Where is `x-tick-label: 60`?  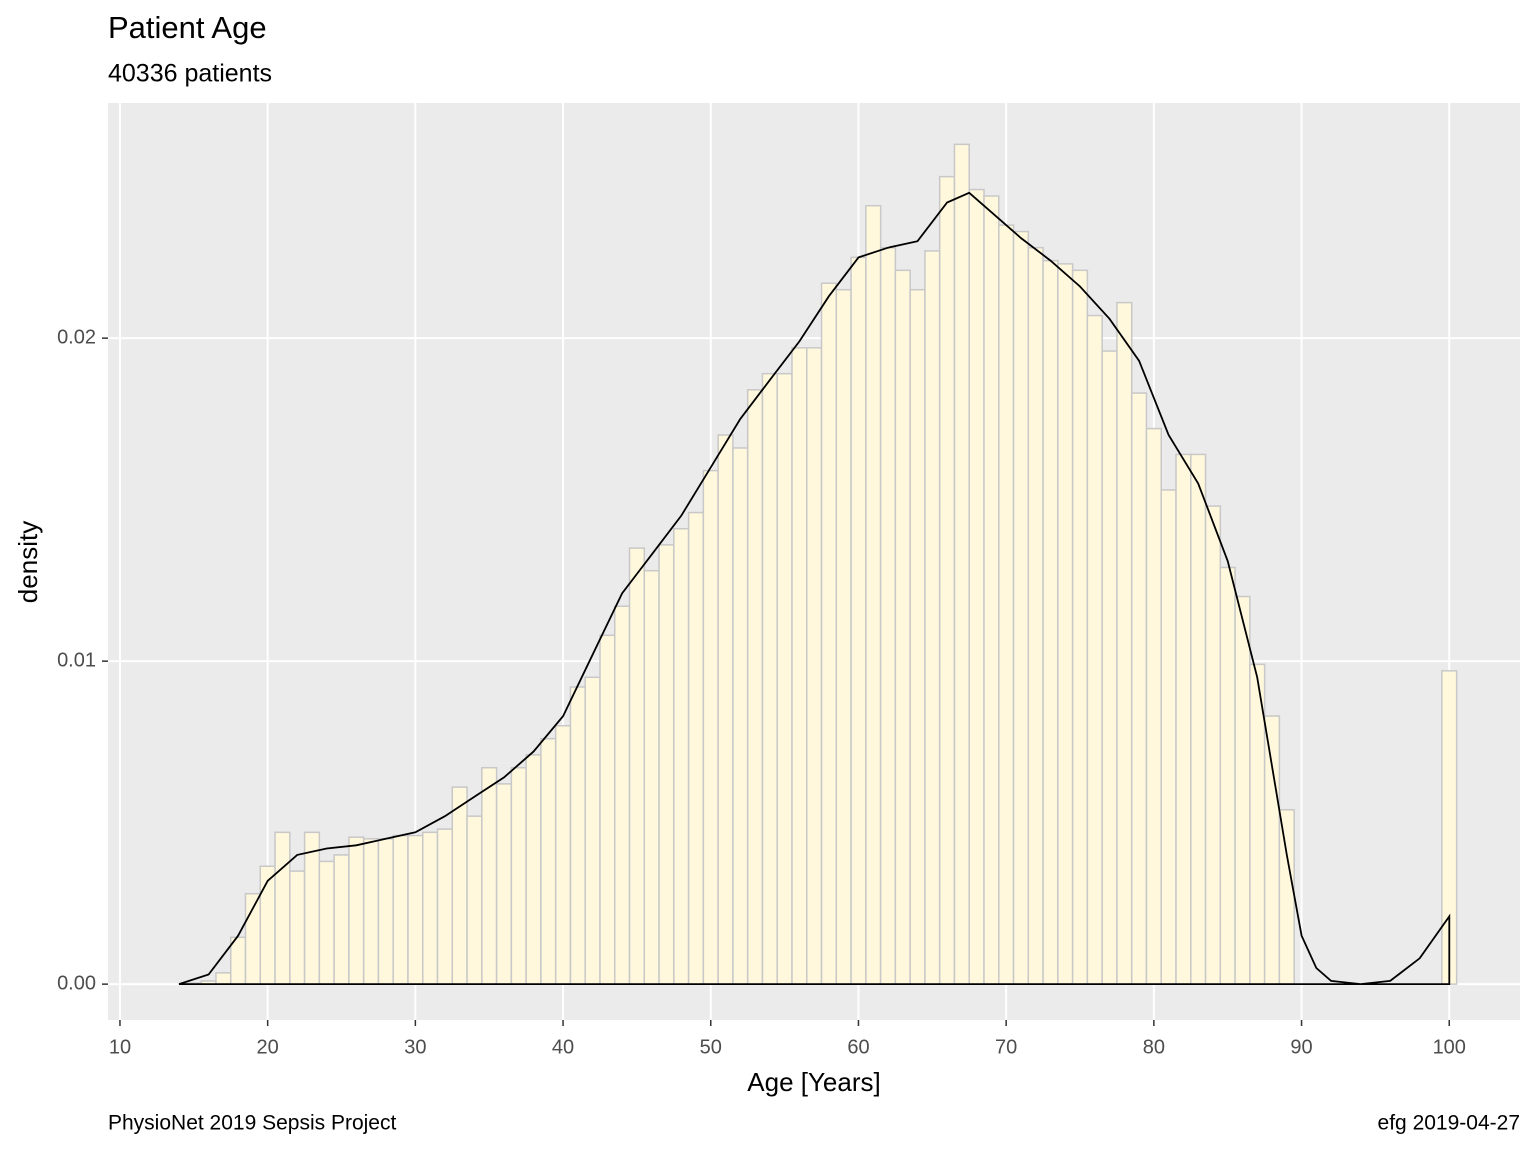
x-tick-label: 60 is located at coordinates (858, 1047).